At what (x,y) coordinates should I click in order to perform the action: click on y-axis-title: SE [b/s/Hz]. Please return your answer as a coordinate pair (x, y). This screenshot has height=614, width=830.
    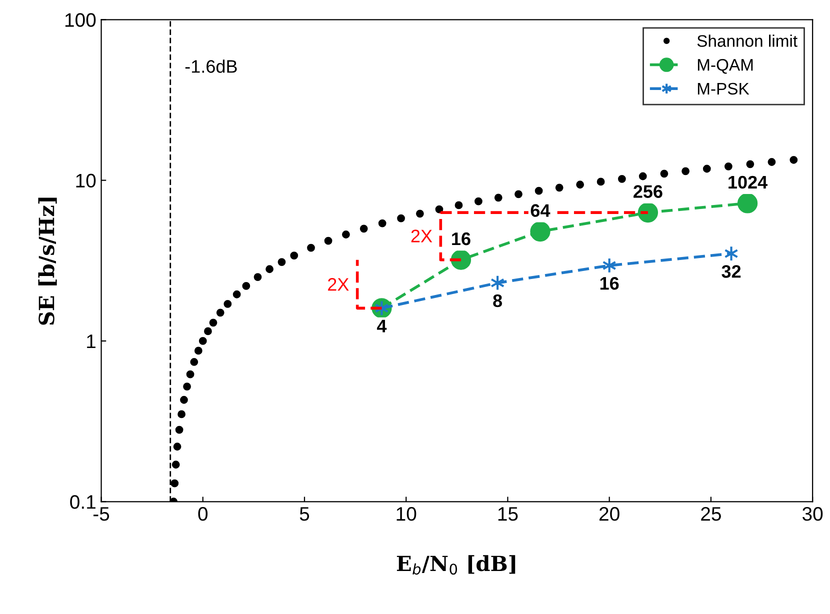
    Looking at the image, I should click on (47, 261).